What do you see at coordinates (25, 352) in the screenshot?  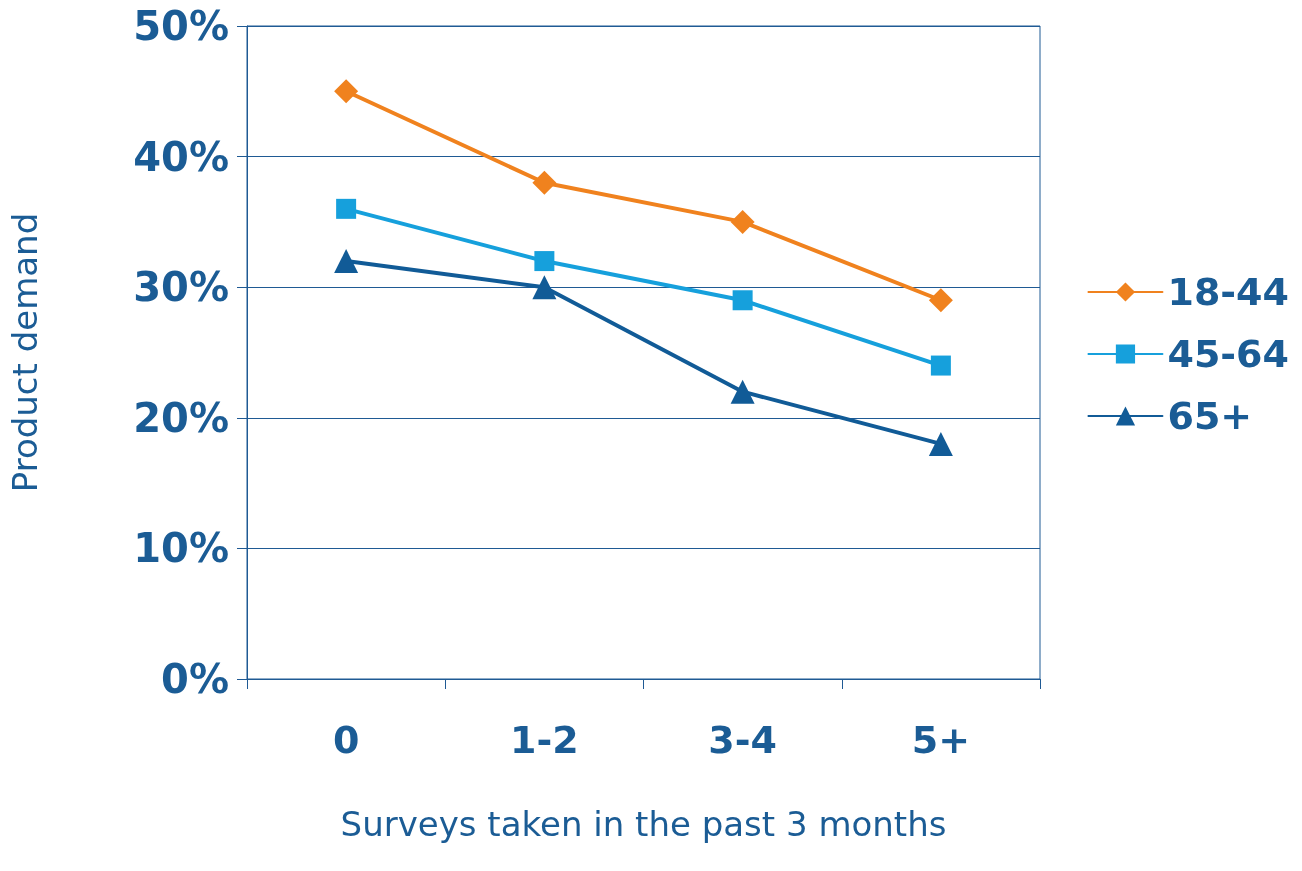 I see `y-axis-title: Product demand` at bounding box center [25, 352].